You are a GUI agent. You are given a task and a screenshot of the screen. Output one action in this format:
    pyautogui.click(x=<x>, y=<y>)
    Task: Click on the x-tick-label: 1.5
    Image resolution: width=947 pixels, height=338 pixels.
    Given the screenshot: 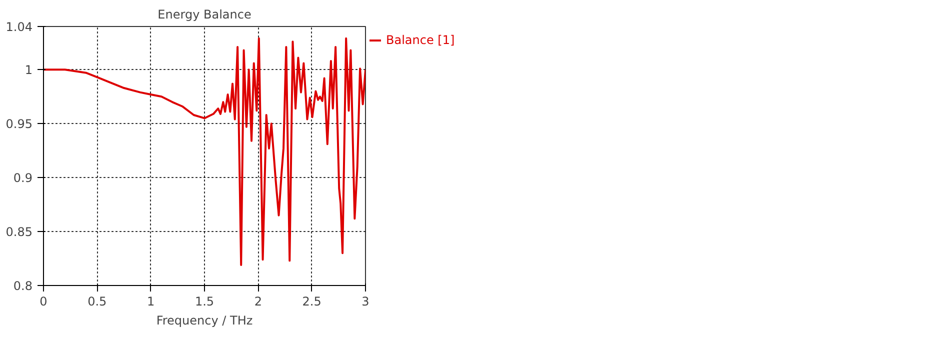 What is the action you would take?
    pyautogui.click(x=204, y=301)
    